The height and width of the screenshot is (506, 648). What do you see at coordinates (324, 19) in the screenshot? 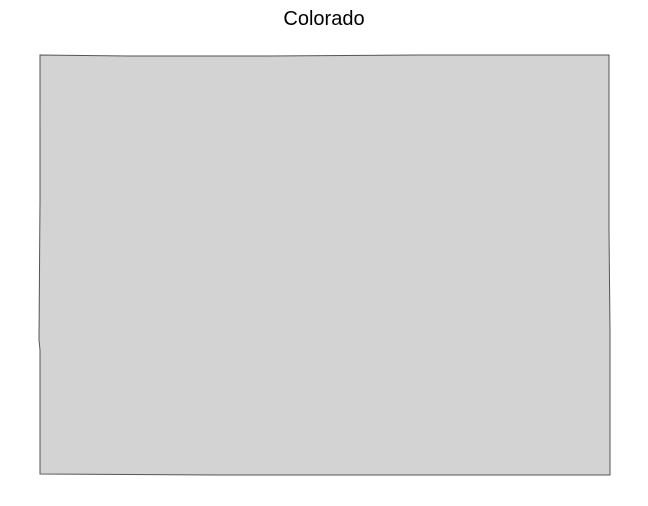
I see `map-title: Colorado` at bounding box center [324, 19].